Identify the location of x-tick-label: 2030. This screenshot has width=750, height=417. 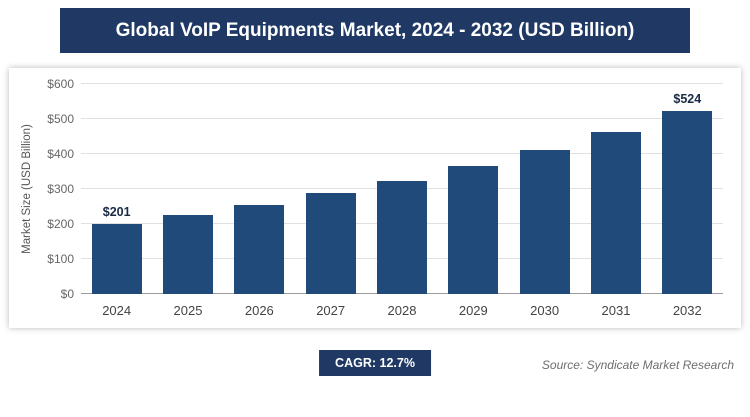
(545, 310).